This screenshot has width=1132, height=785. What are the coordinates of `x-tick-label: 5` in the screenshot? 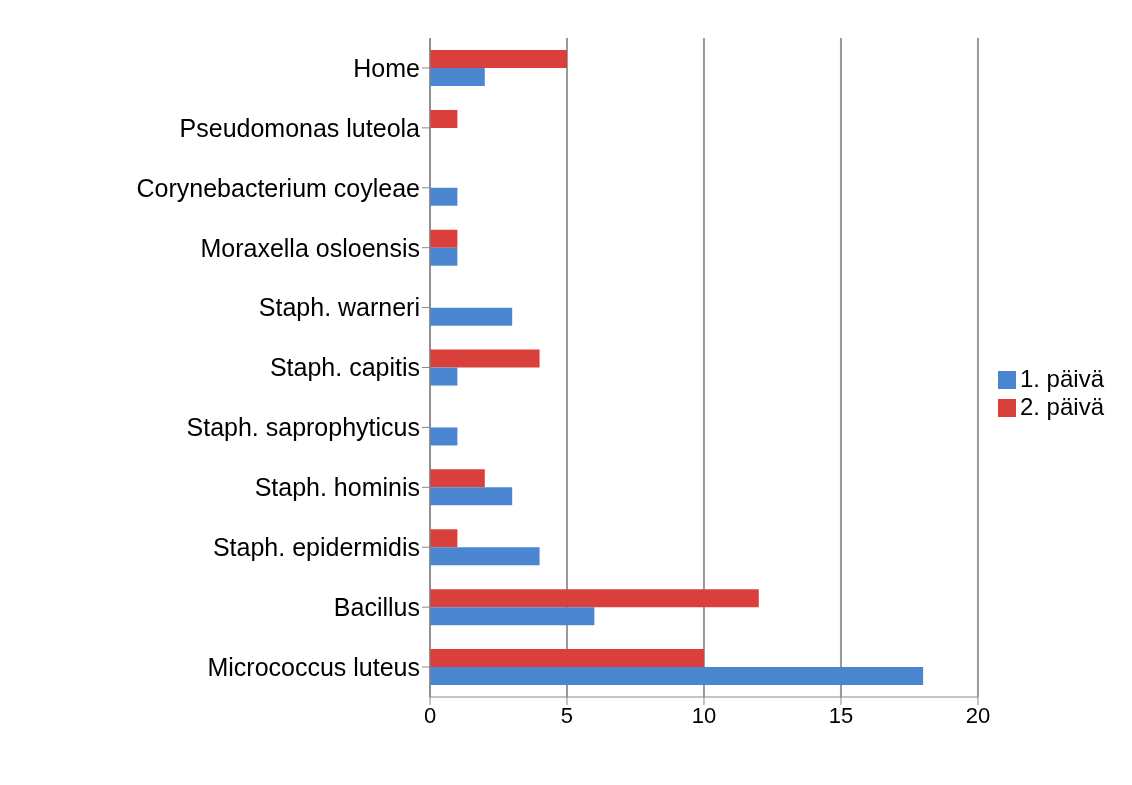 It's located at (567, 715).